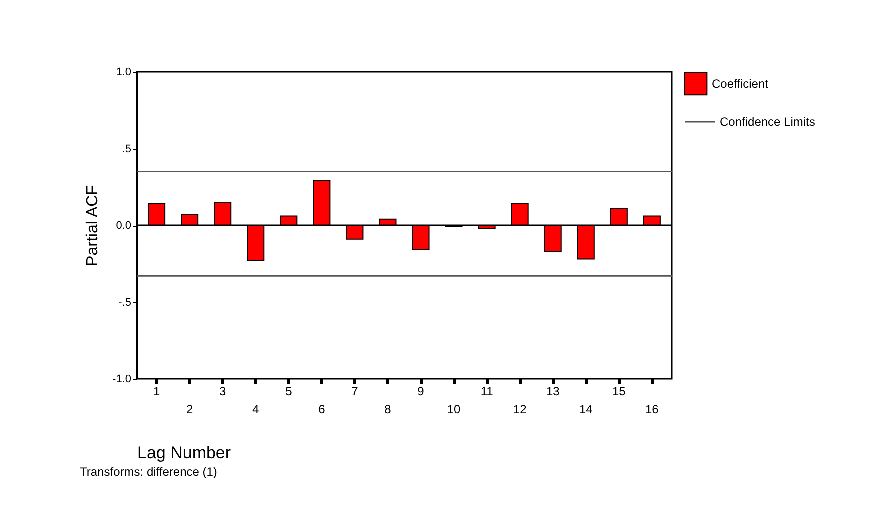  I want to click on x-tick-label: 14, so click(586, 409).